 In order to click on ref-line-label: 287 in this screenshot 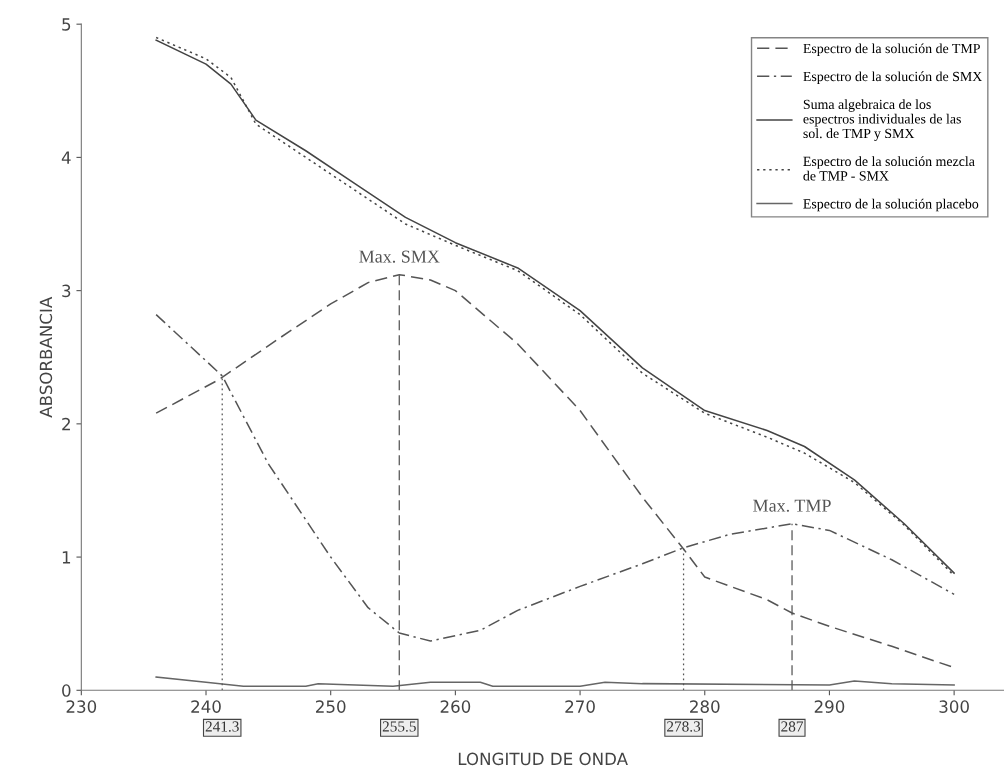, I will do `click(792, 726)`.